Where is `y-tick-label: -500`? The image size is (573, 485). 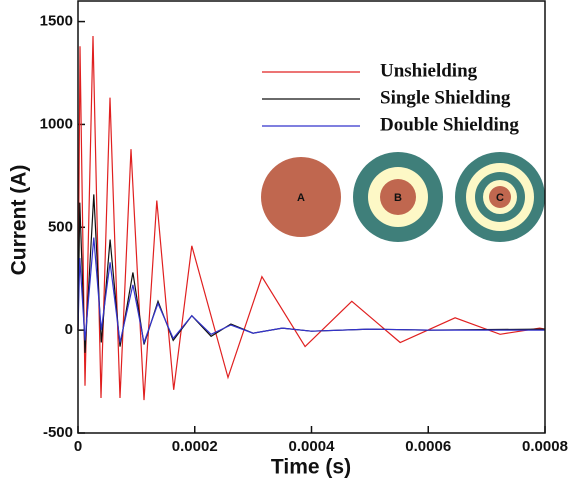 y-tick-label: -500 is located at coordinates (58, 432).